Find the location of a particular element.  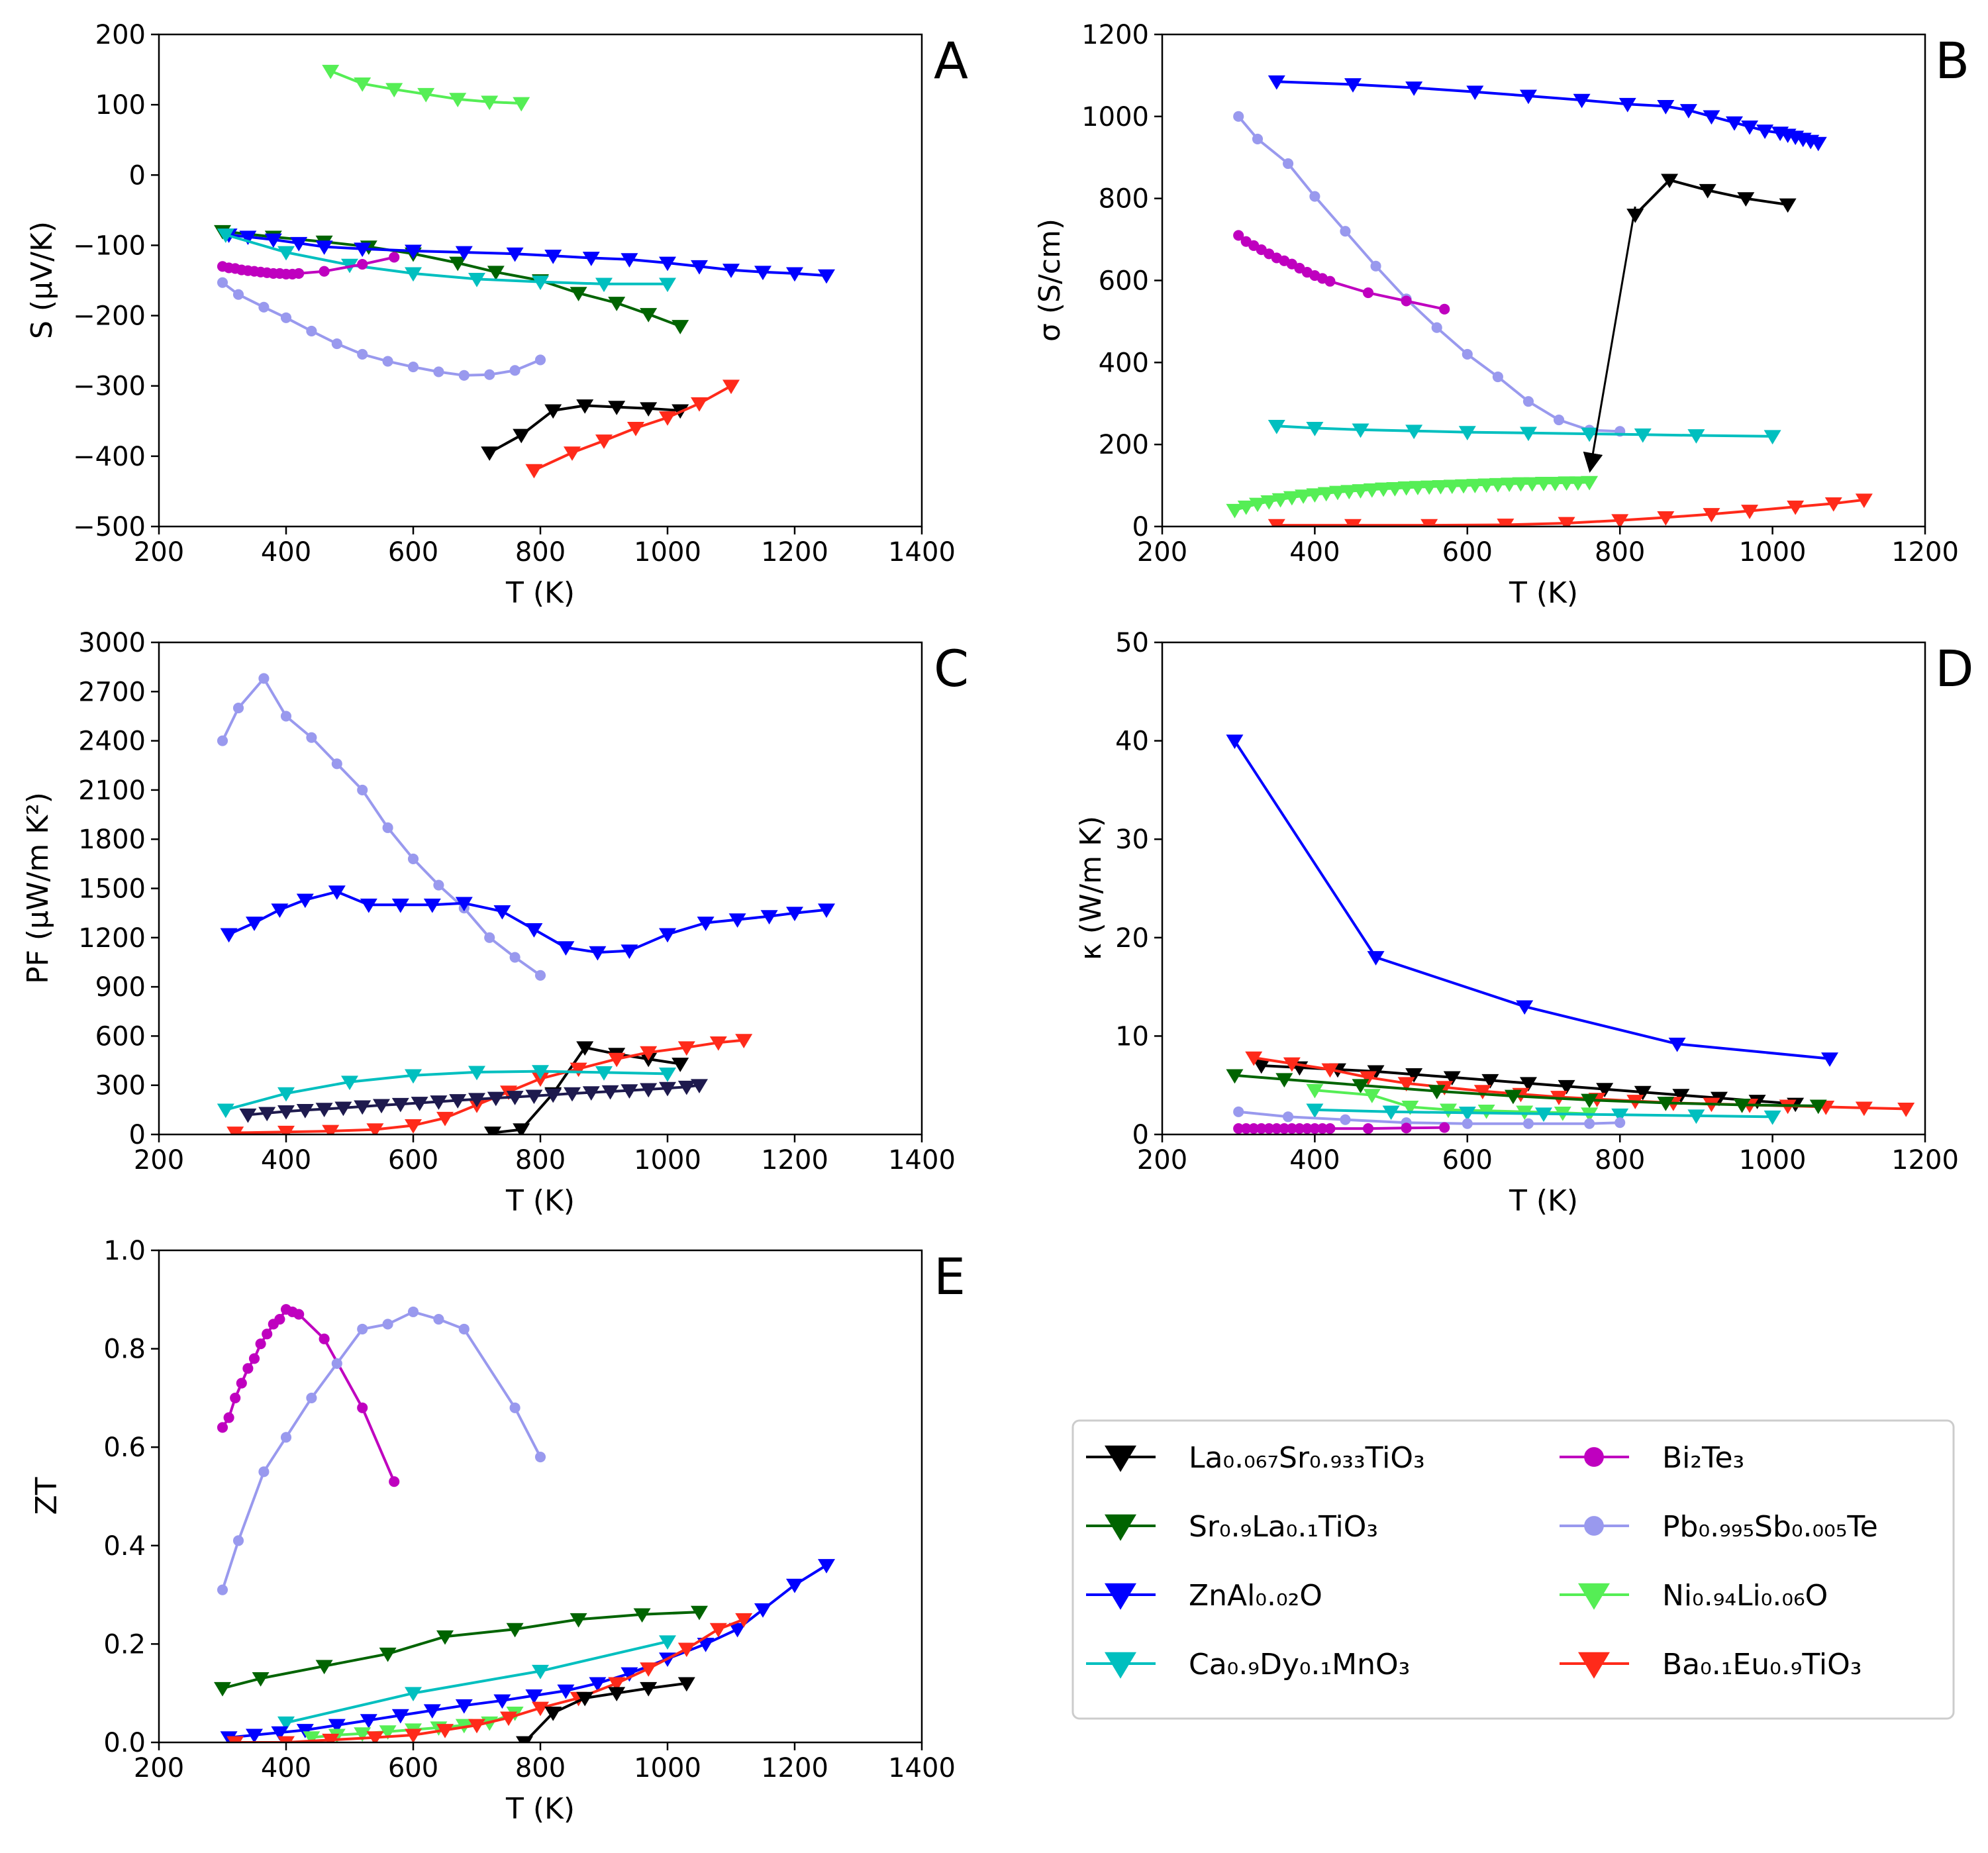

x-tick-label: 400 is located at coordinates (1314, 1160).